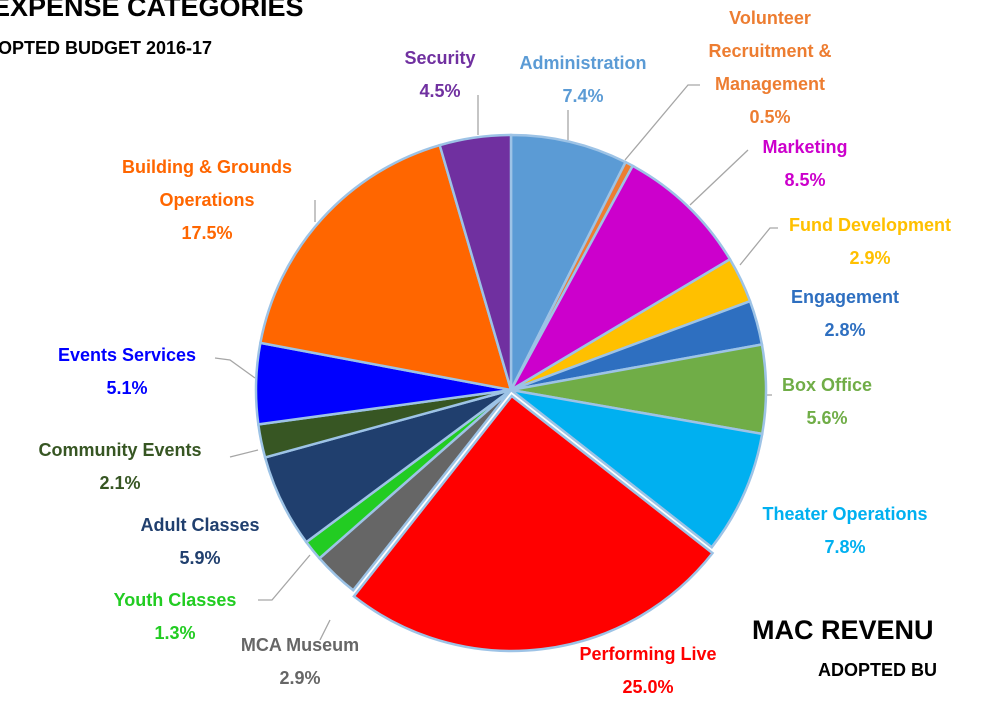 This screenshot has height=704, width=986. Describe the element at coordinates (805, 147) in the screenshot. I see `category-label: Marketing` at that location.